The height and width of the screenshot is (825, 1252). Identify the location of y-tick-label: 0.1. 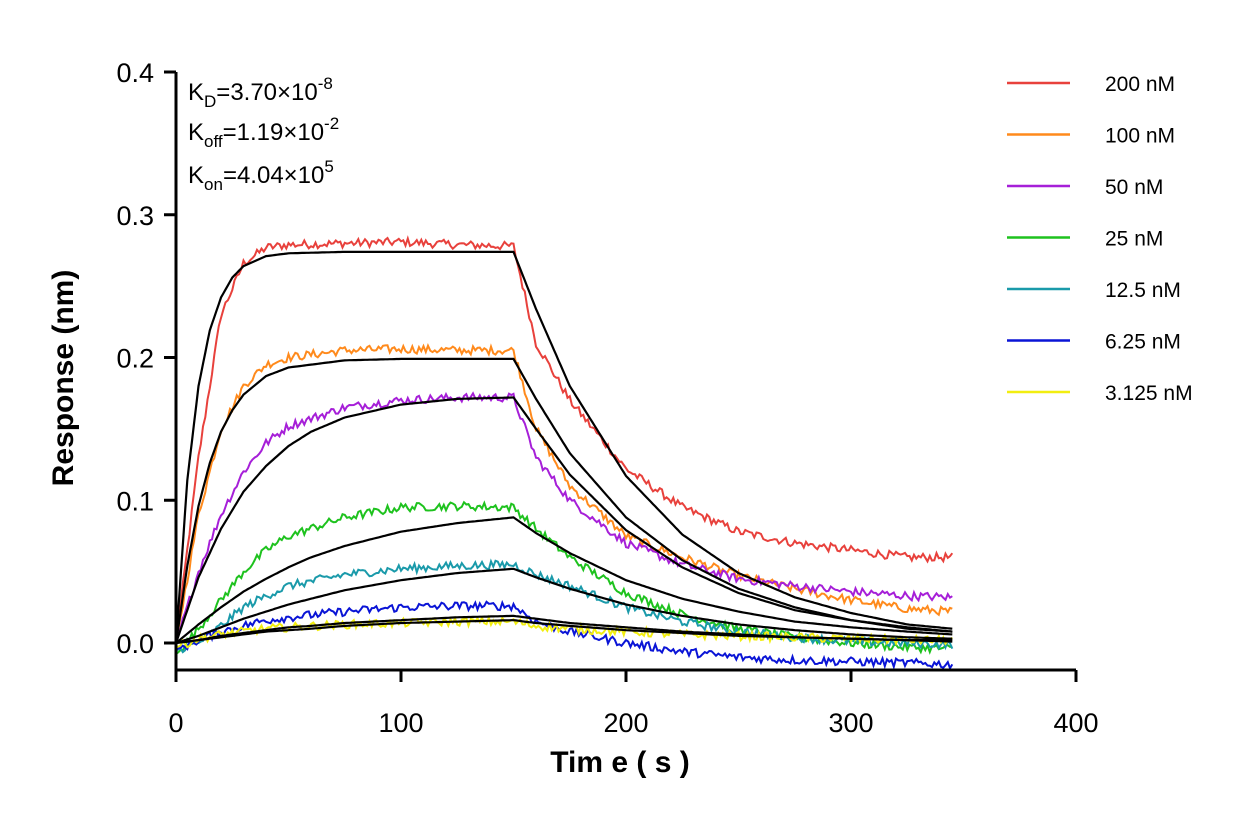
(135, 501).